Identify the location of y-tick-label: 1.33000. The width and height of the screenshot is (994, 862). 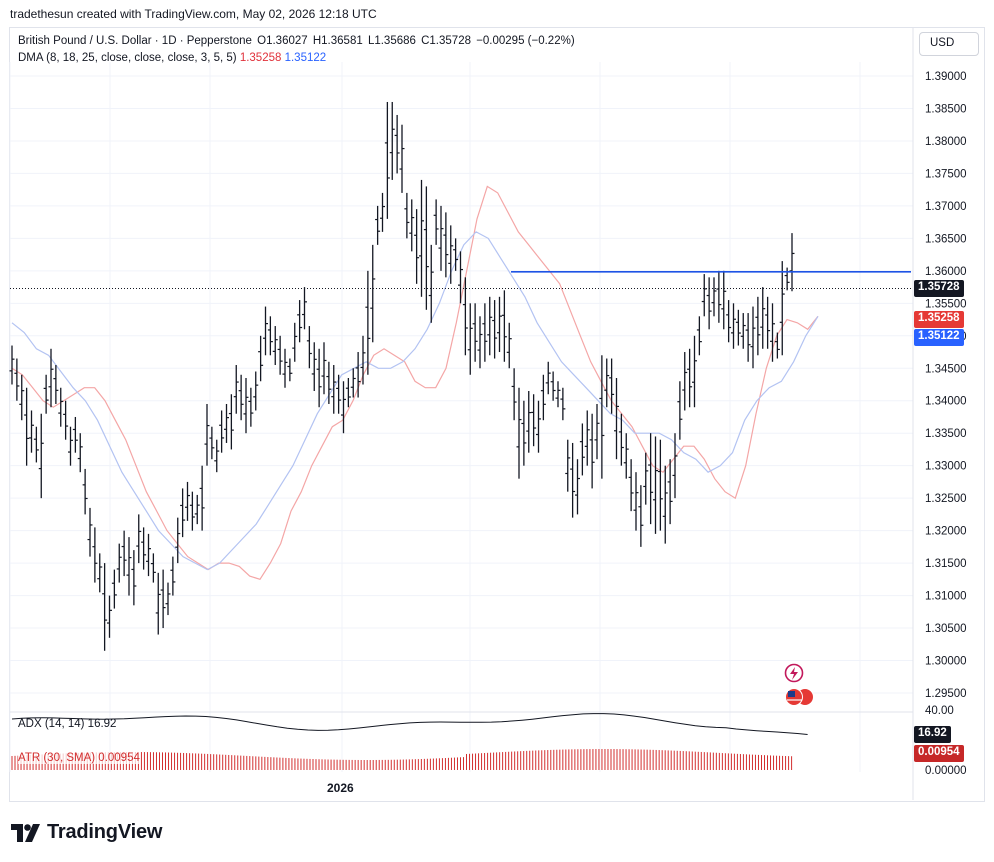
(946, 467).